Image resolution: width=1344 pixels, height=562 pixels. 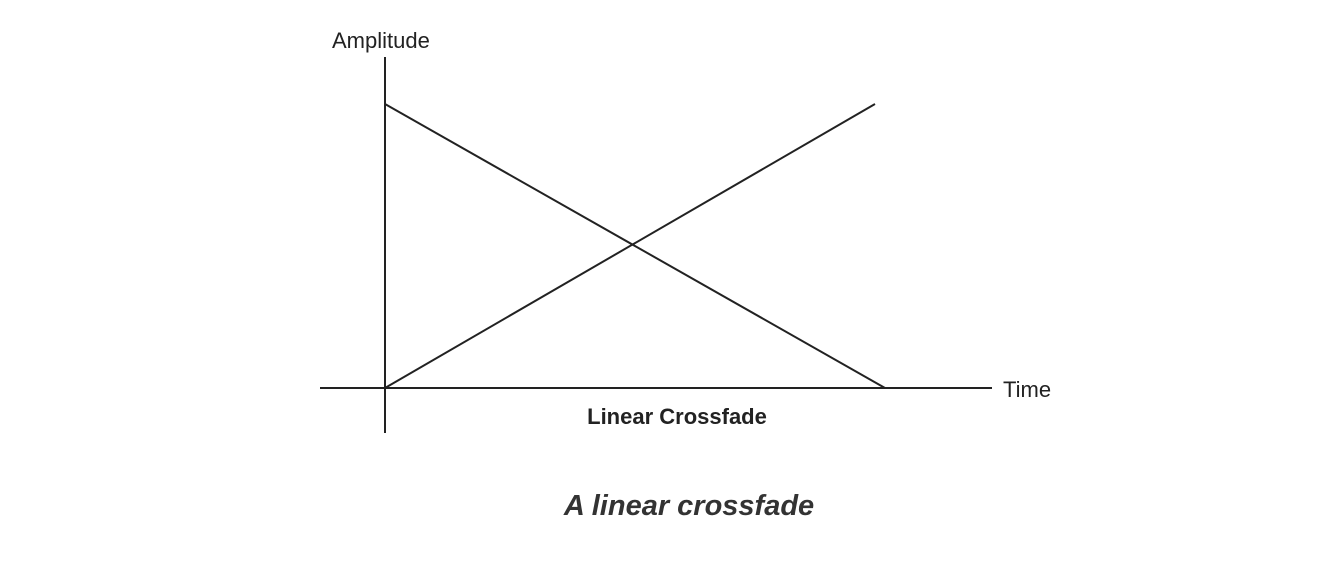 I want to click on x-axis-label: Time, so click(x=1027, y=389).